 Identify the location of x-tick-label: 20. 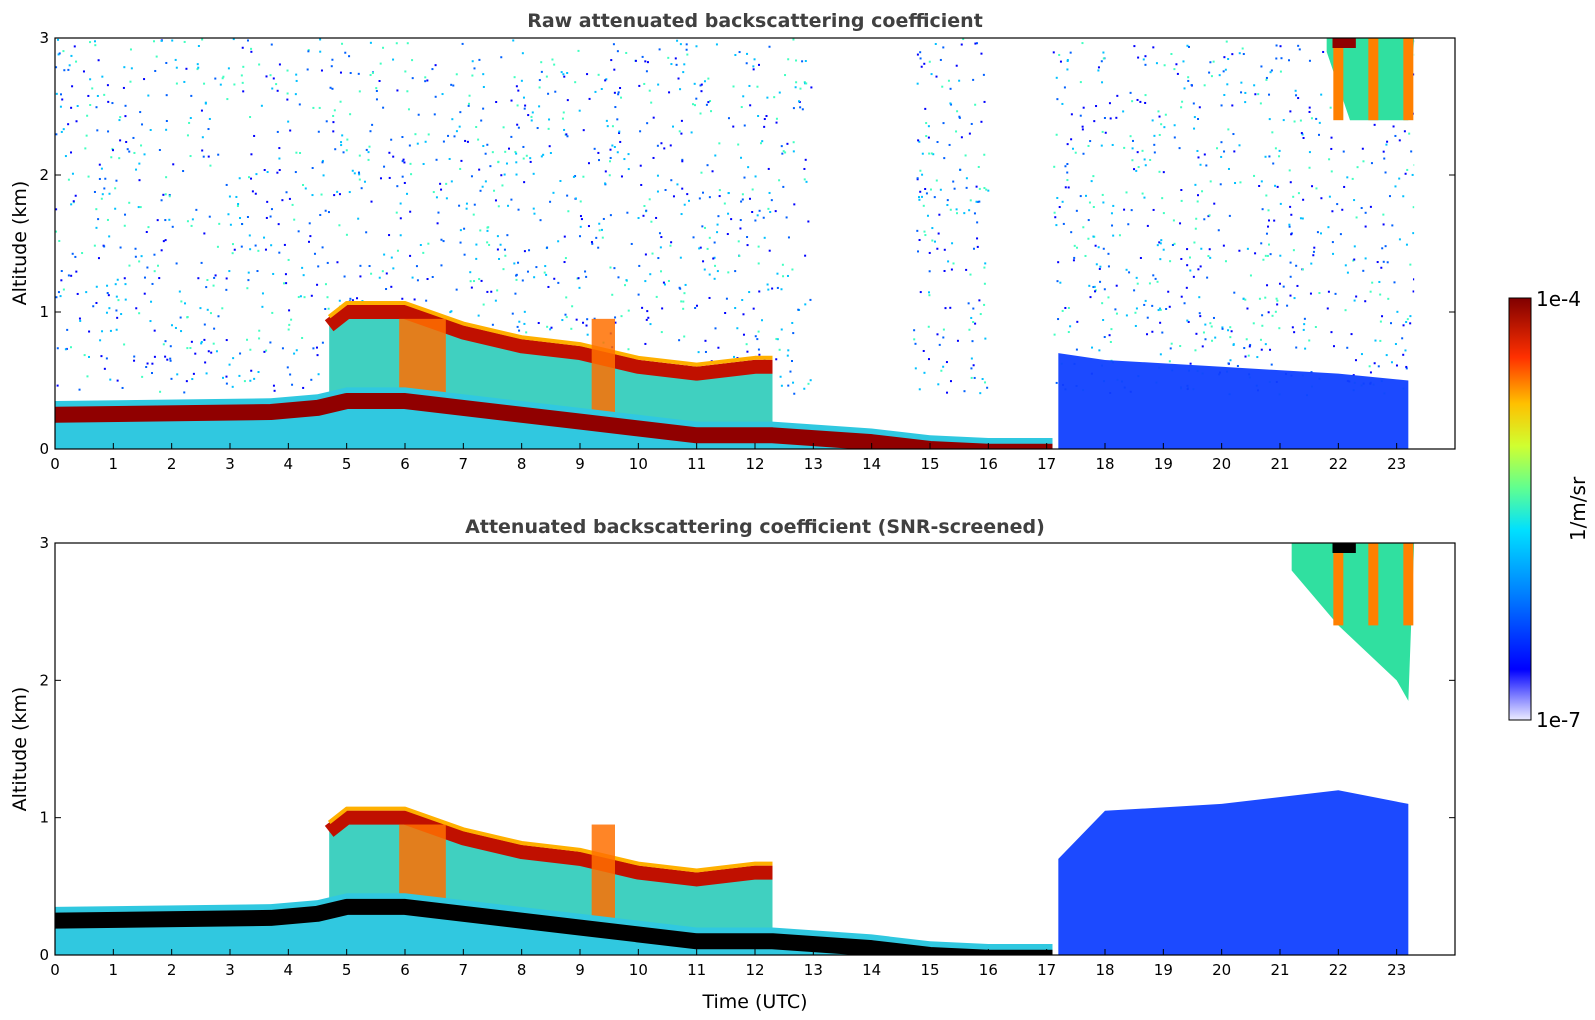
(1221, 970).